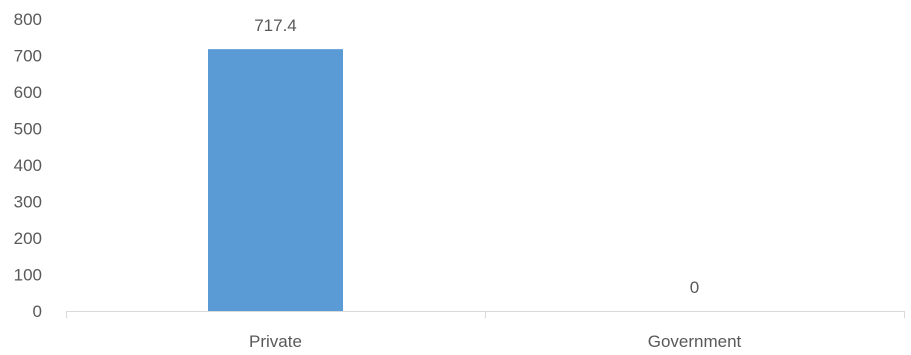 Image resolution: width=911 pixels, height=355 pixels. What do you see at coordinates (28, 202) in the screenshot?
I see `y-tick-label: 300` at bounding box center [28, 202].